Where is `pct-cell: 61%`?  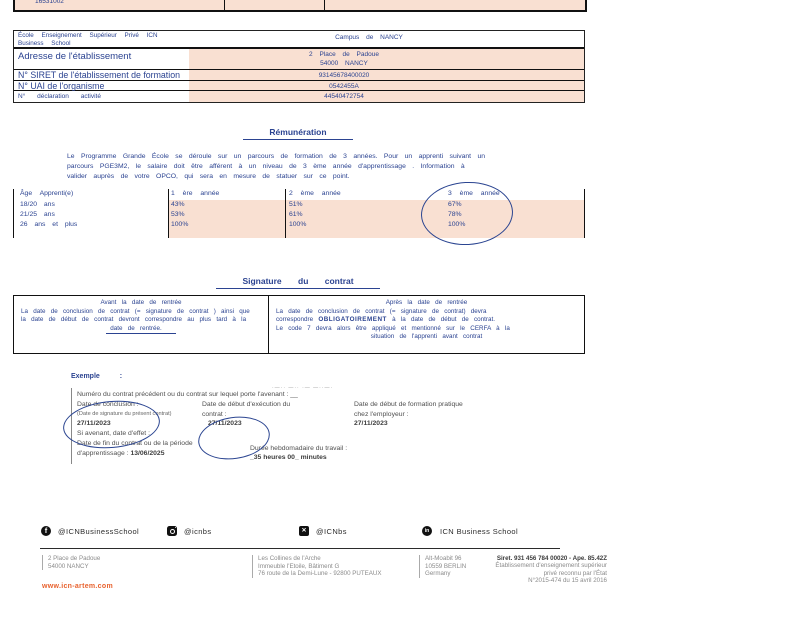
pct-cell: 61% is located at coordinates (358, 215).